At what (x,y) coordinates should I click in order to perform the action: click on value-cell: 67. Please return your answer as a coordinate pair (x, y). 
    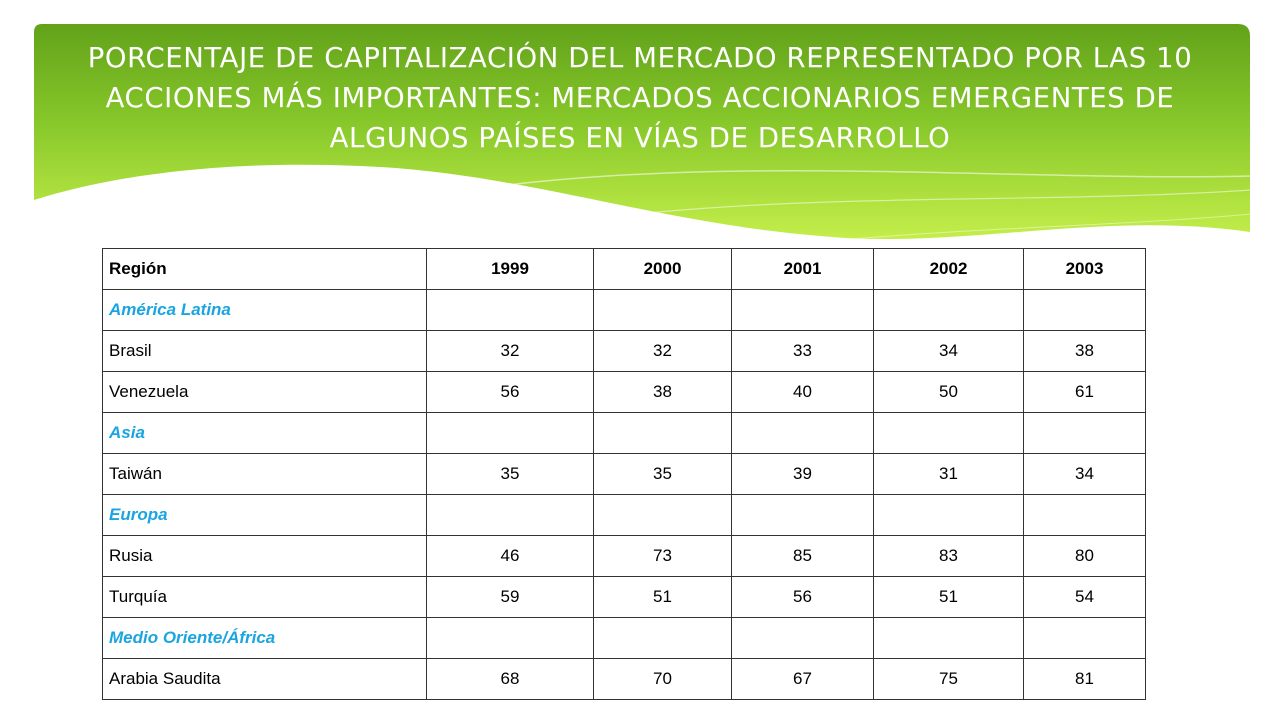
    Looking at the image, I should click on (802, 679).